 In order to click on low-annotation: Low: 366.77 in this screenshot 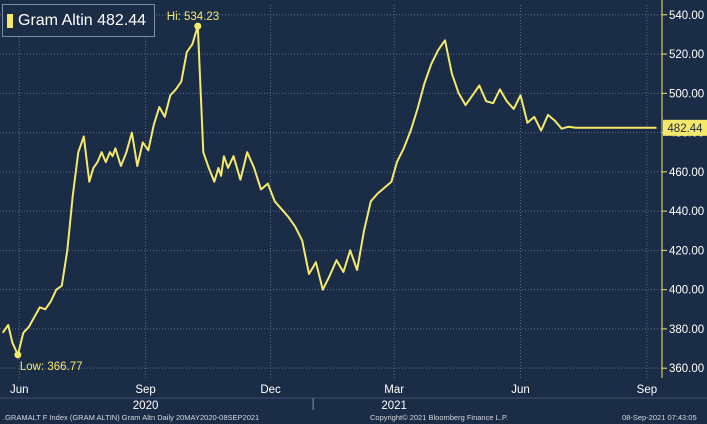, I will do `click(51, 367)`.